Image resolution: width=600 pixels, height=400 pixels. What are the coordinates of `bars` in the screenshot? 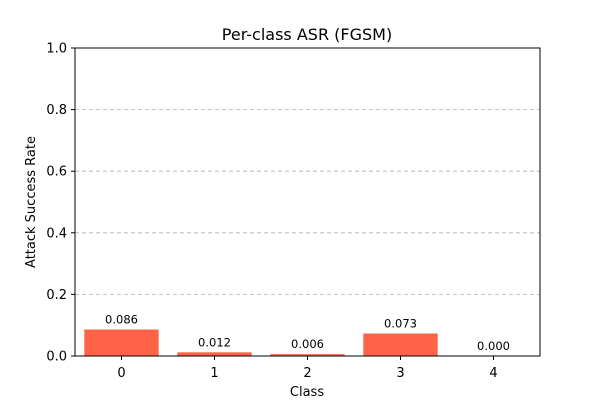 It's located at (261, 342).